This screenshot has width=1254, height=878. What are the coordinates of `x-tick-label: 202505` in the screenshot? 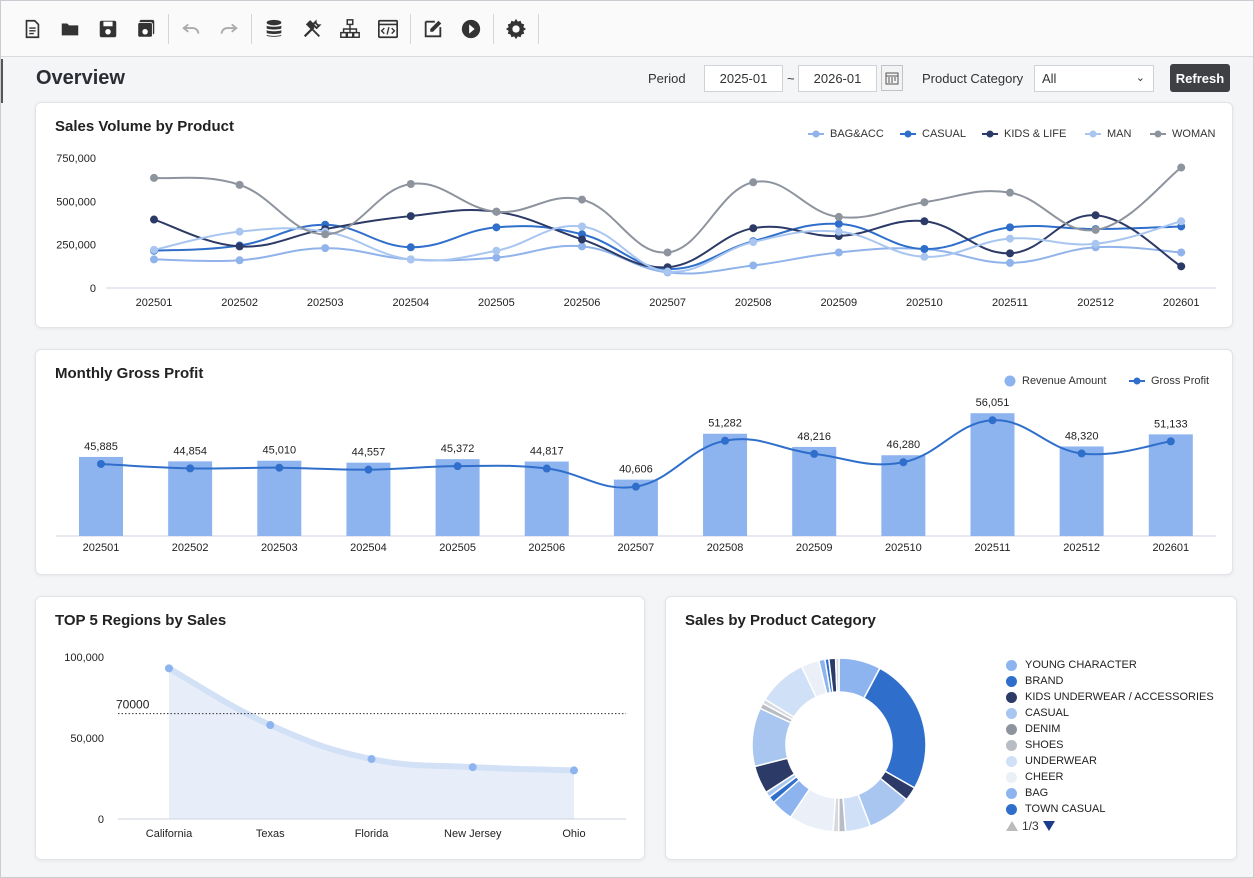 It's located at (457, 548).